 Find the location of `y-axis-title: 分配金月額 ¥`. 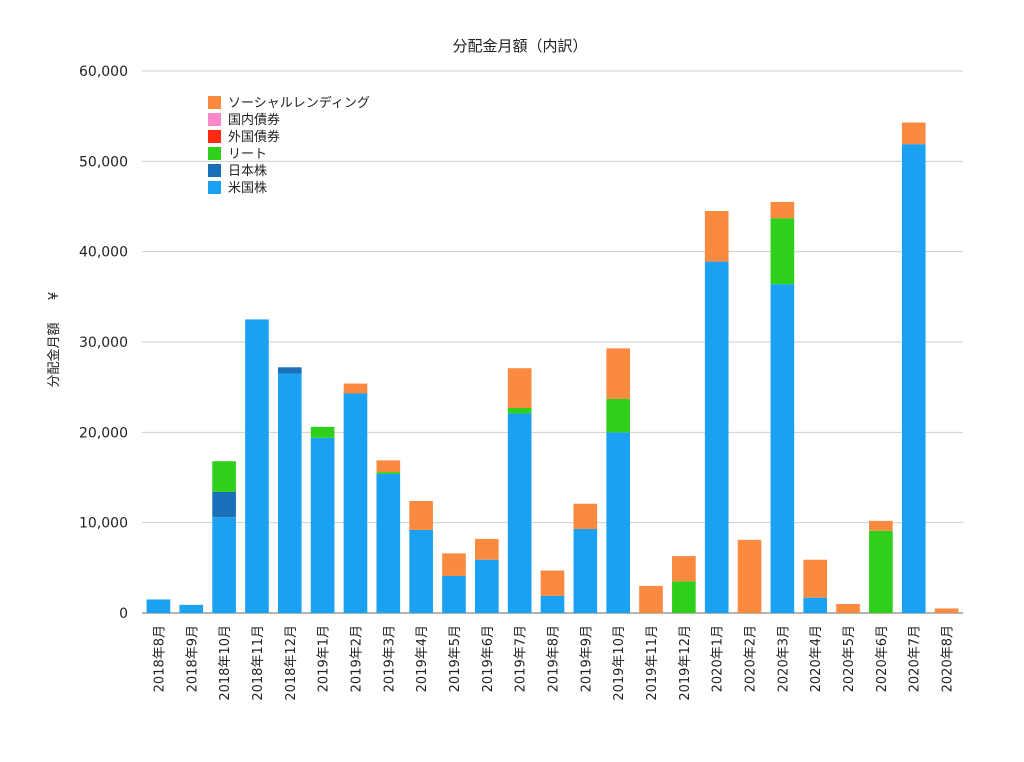

y-axis-title: 分配金月額 ¥ is located at coordinates (54, 340).